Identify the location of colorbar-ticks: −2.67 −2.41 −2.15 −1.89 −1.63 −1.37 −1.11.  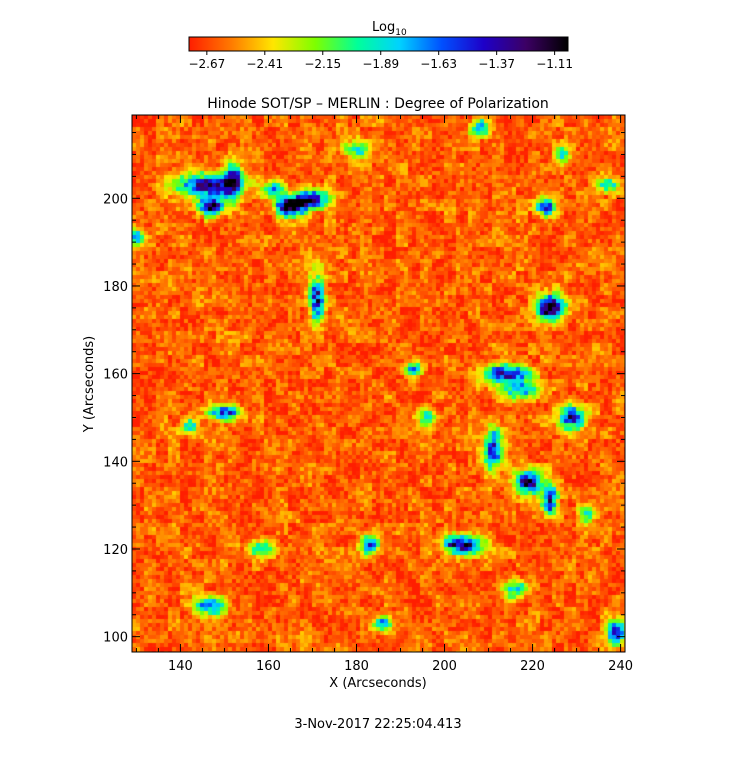
(380, 61).